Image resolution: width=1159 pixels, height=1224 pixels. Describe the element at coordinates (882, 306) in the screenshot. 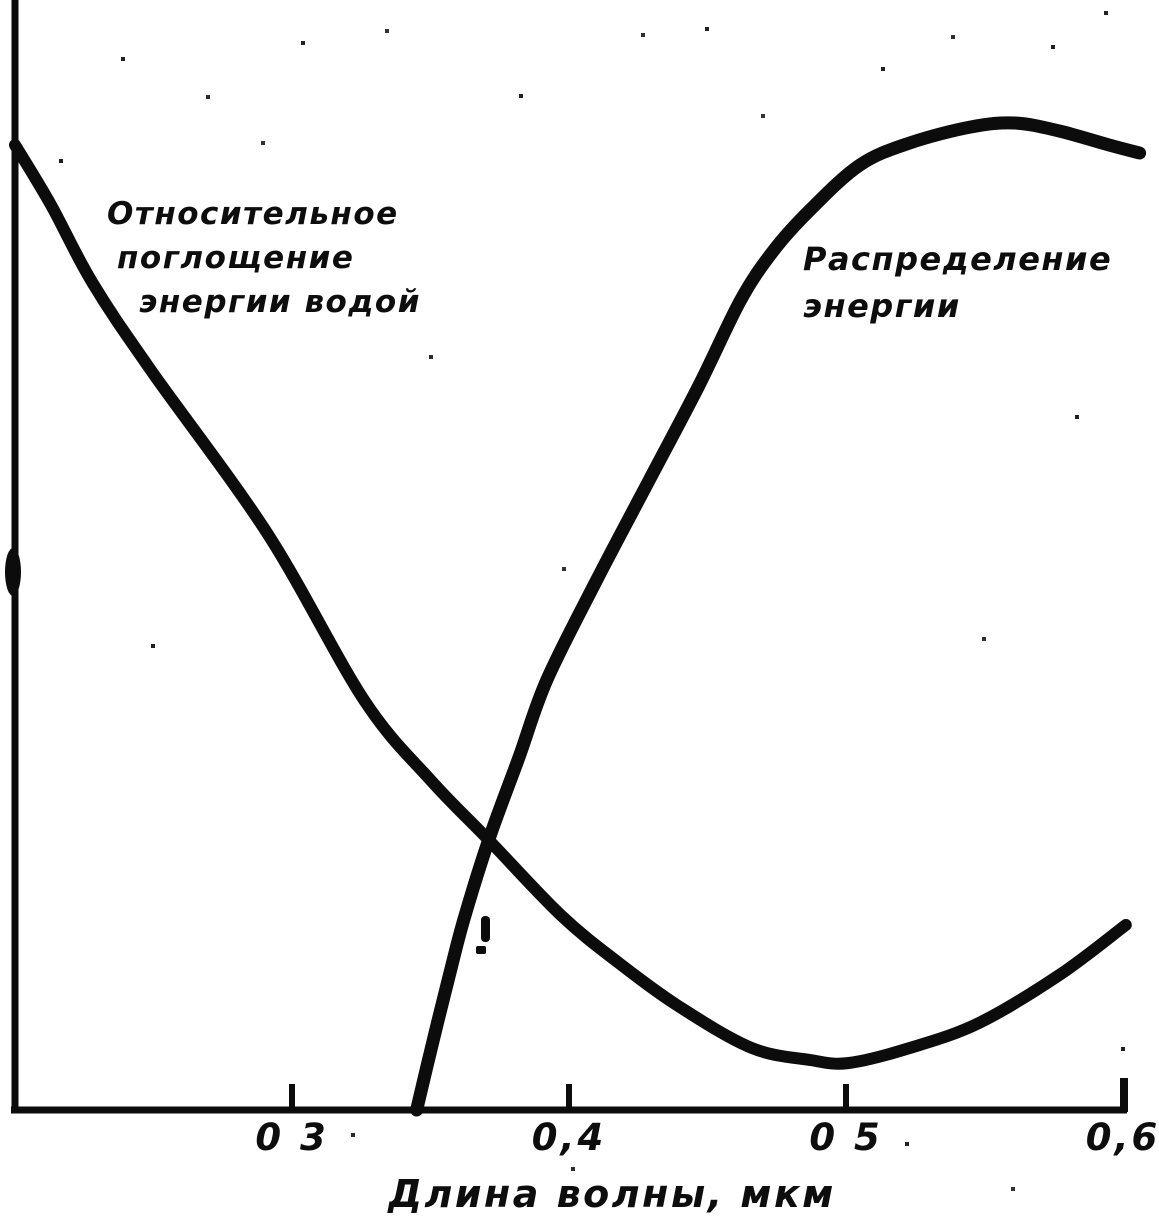

I see `distribution-label-line2: энергии` at that location.